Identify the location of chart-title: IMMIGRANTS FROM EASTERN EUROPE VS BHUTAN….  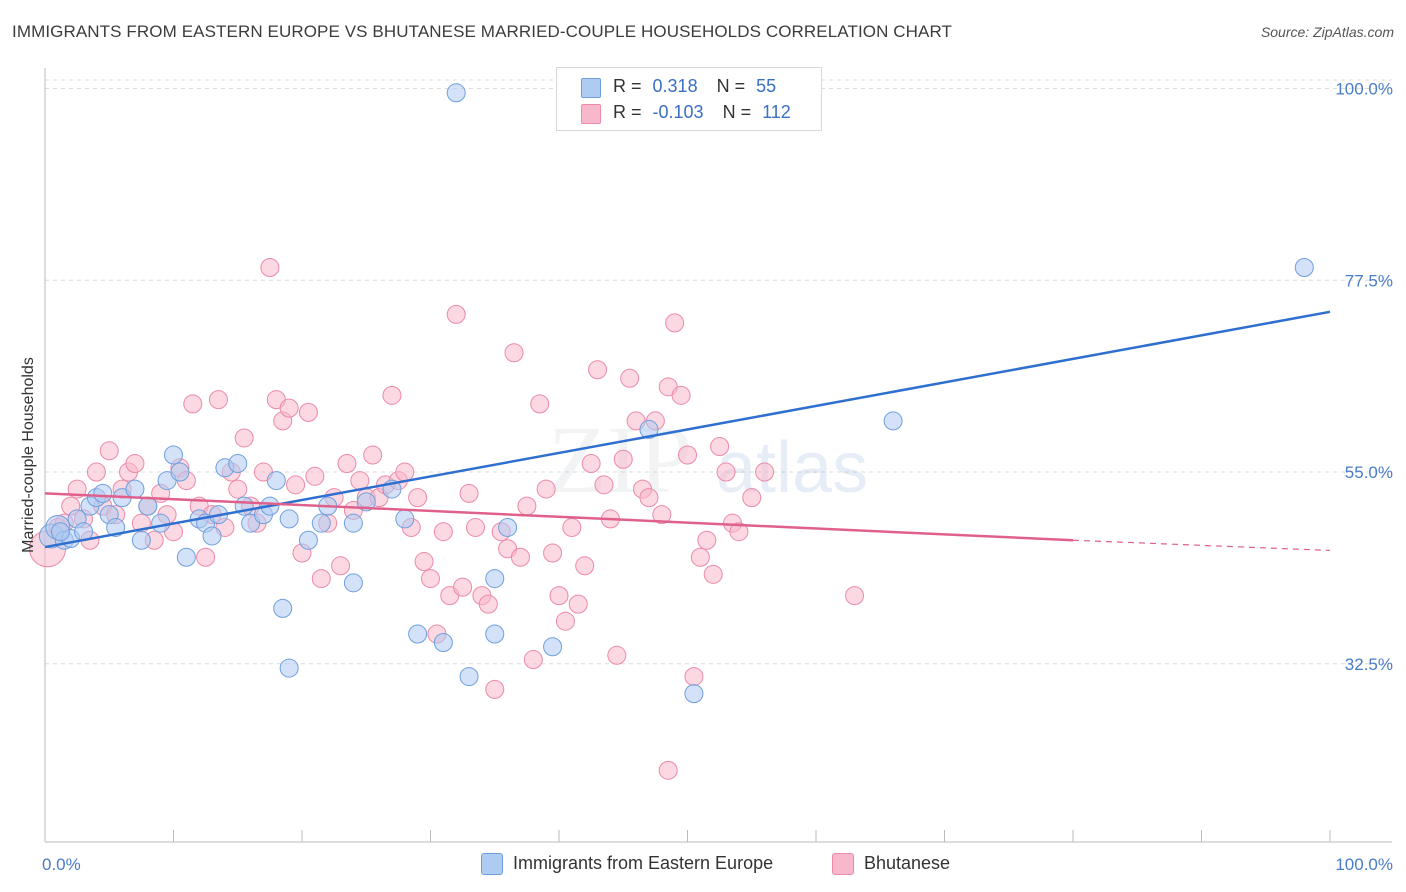
(482, 31).